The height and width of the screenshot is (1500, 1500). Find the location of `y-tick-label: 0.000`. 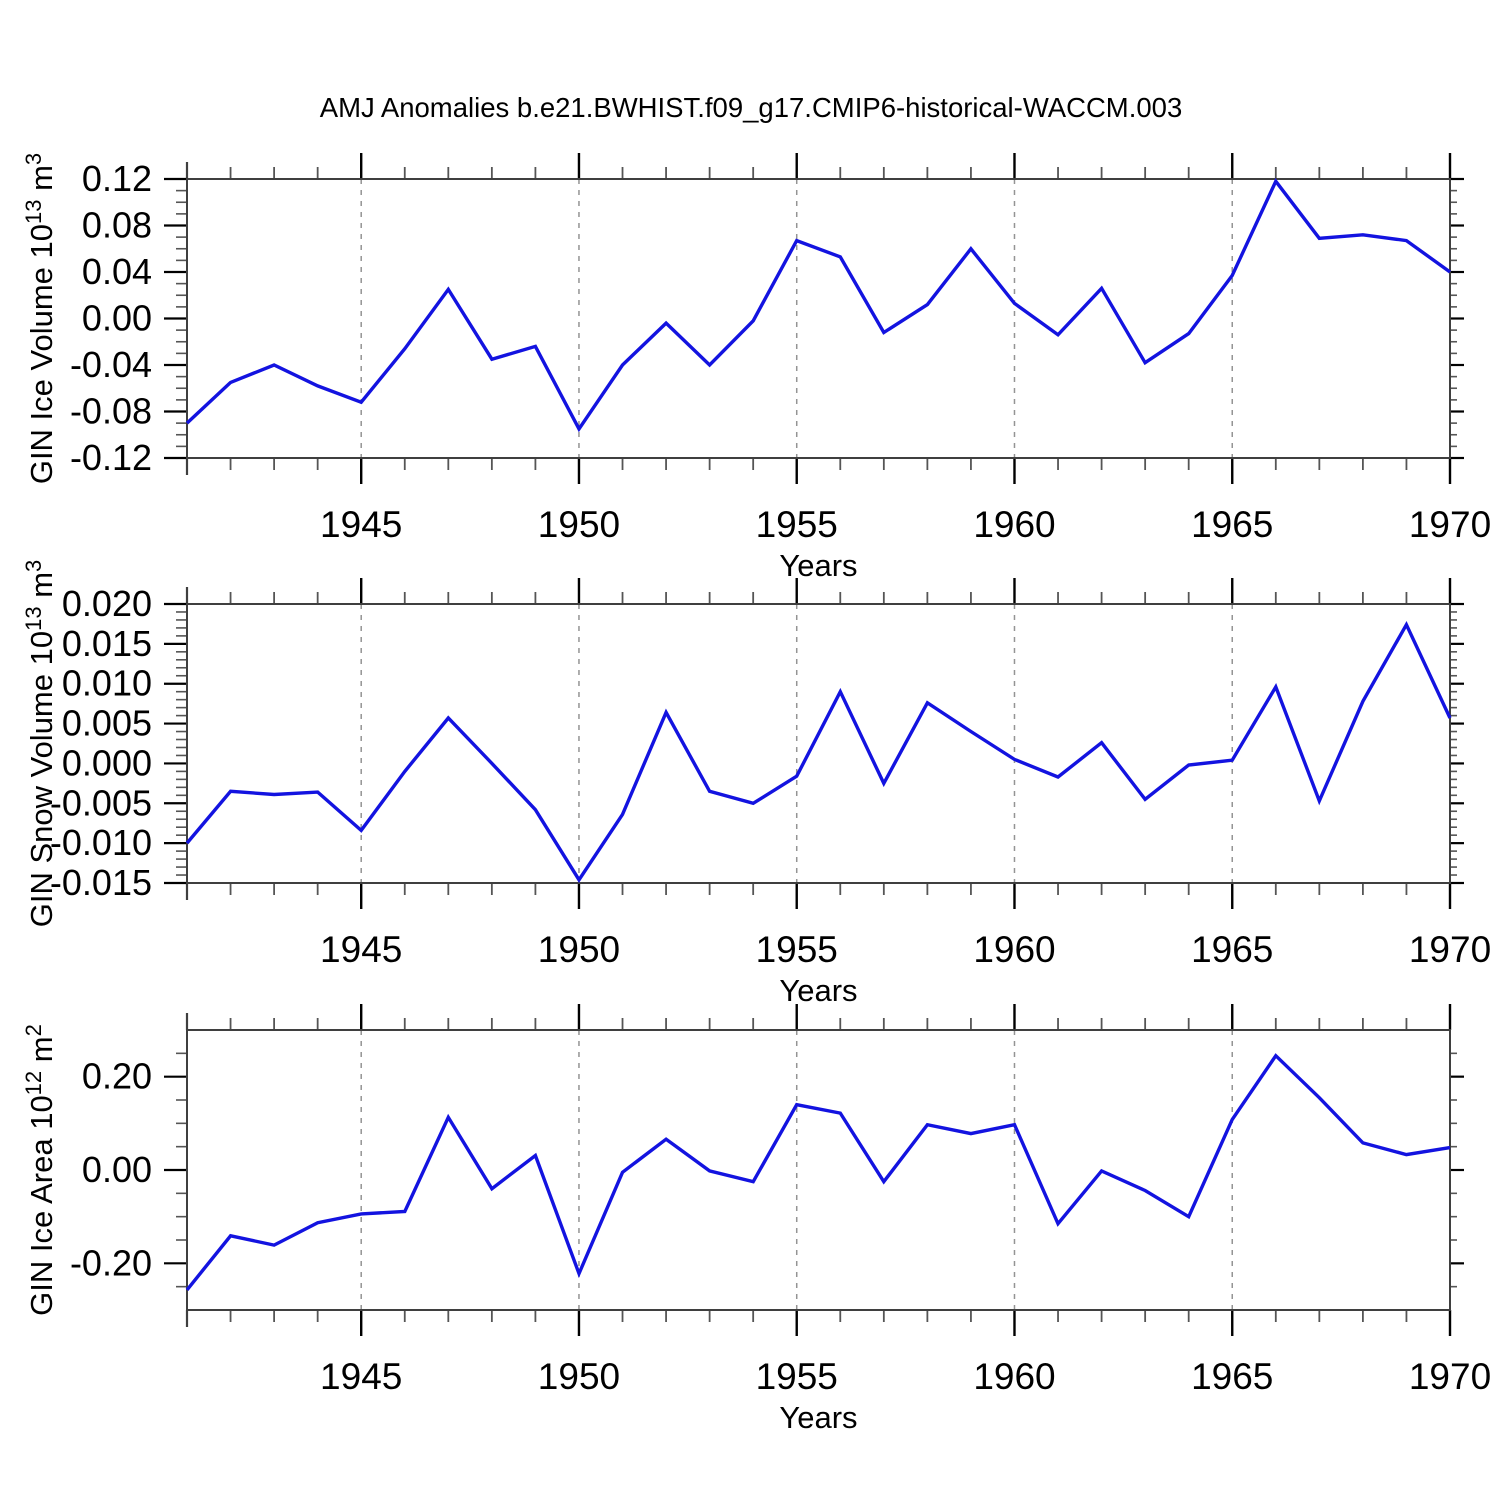

y-tick-label: 0.000 is located at coordinates (107, 762).